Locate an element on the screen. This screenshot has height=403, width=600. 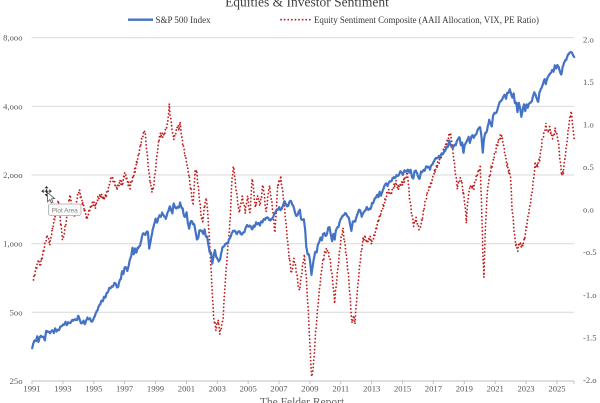
svg-text: 5oo is located at coordinates (16, 312).